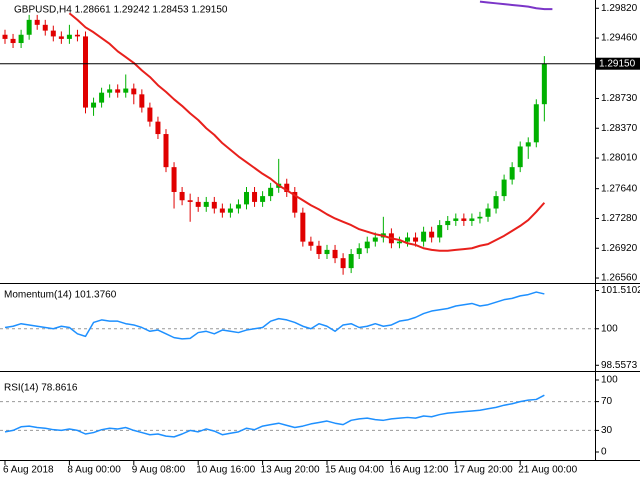  What do you see at coordinates (619, 278) in the screenshot?
I see `y-tick-label: 1.26560` at bounding box center [619, 278].